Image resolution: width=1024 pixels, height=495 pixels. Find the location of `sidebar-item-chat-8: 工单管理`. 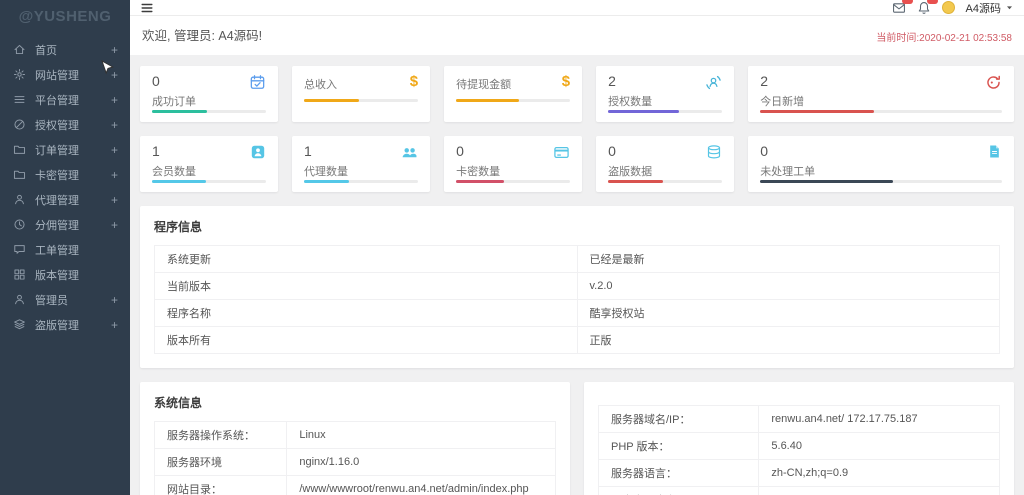

sidebar-item-chat-8: 工单管理 is located at coordinates (65, 249).